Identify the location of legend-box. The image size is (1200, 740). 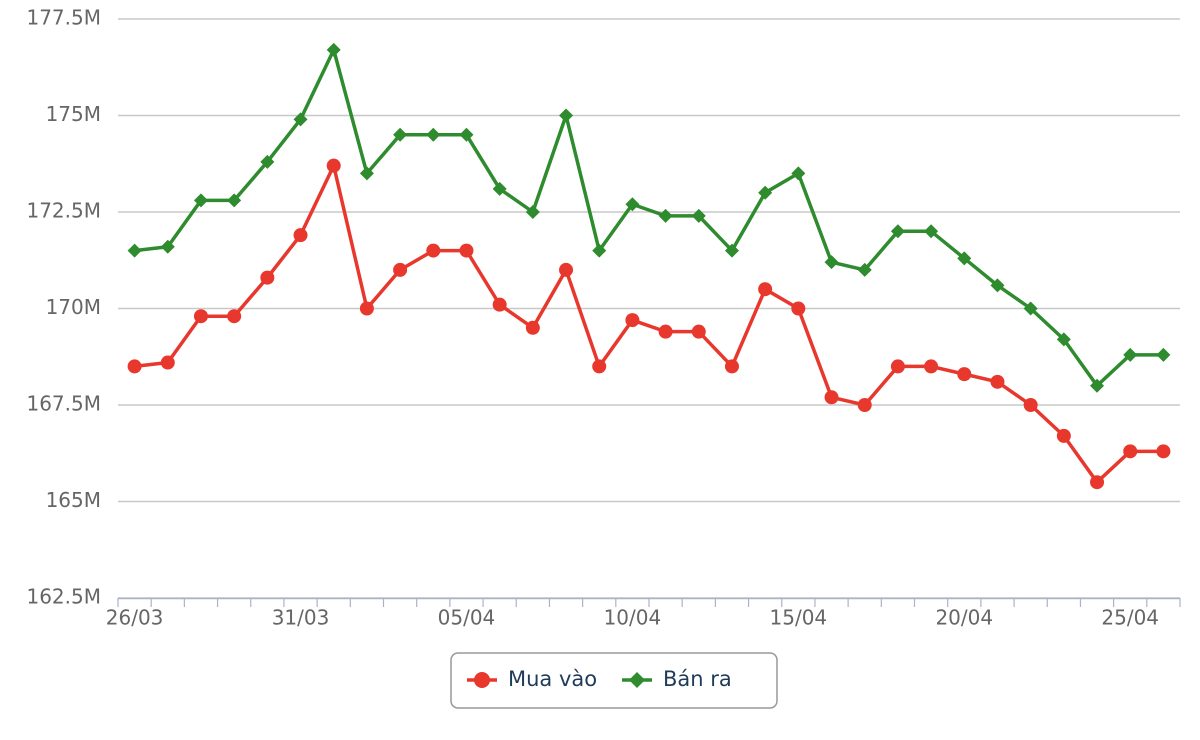
(614, 680).